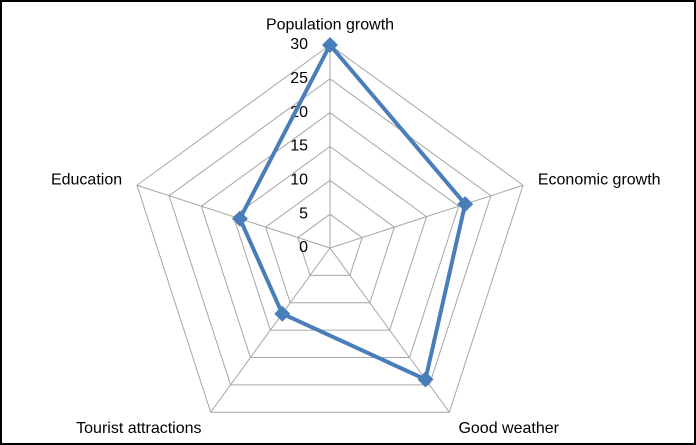 This screenshot has height=445, width=696. I want to click on r-tick-label: 10, so click(299, 180).